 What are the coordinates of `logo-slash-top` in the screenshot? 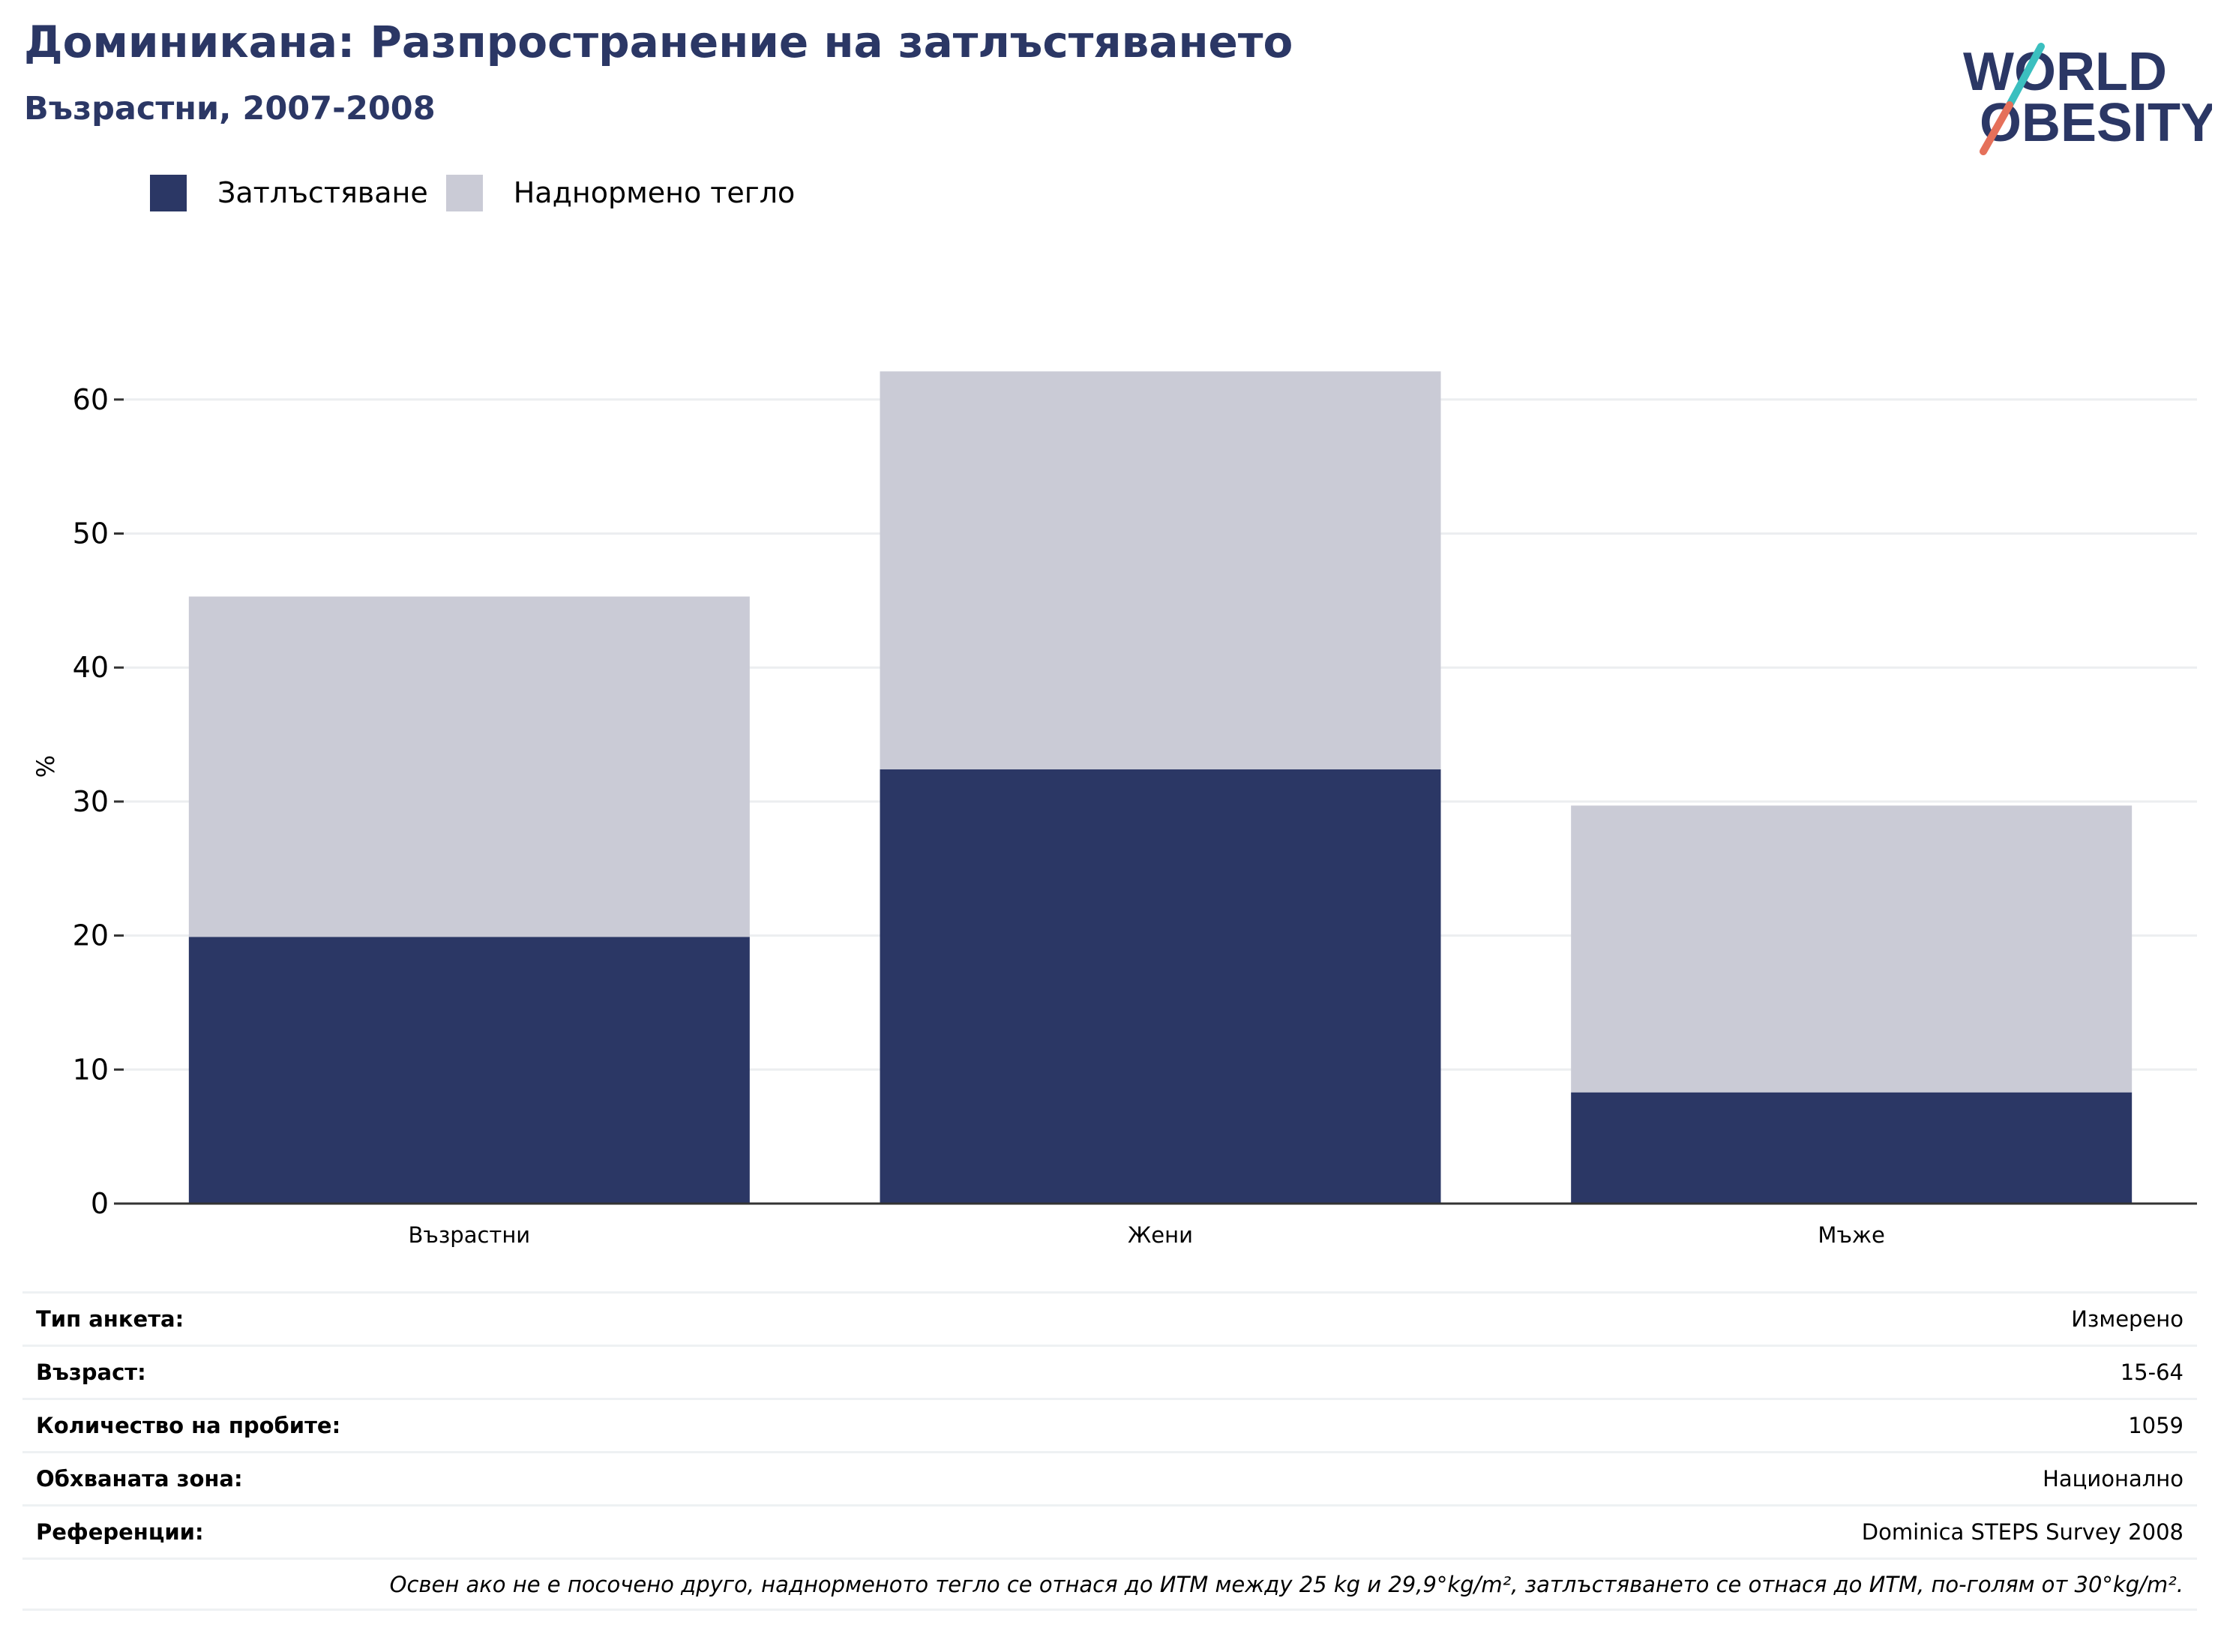 It's located at (2025, 76).